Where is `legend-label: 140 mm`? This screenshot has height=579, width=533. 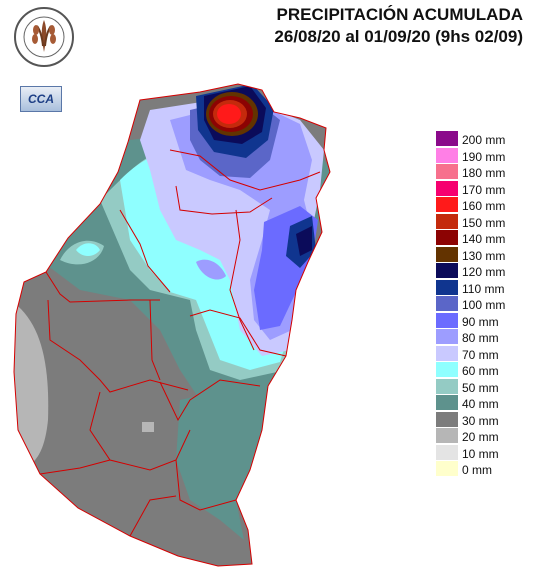 legend-label: 140 mm is located at coordinates (484, 239).